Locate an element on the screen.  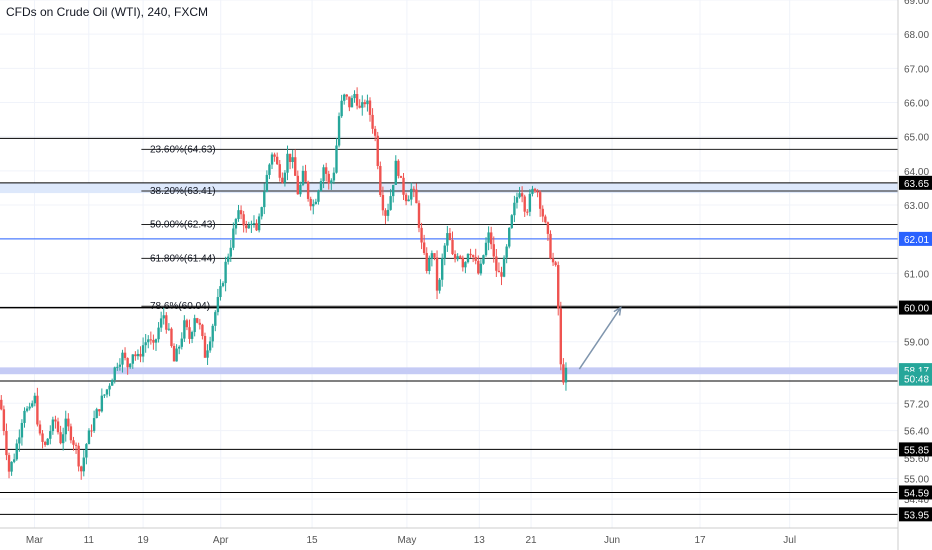
time-tick-label: Jun is located at coordinates (612, 540).